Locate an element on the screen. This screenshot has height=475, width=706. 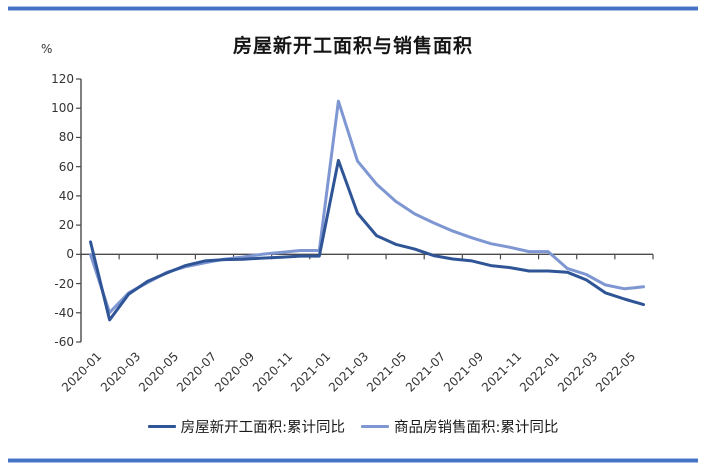
y-tick-label: 20 is located at coordinates (66, 225).